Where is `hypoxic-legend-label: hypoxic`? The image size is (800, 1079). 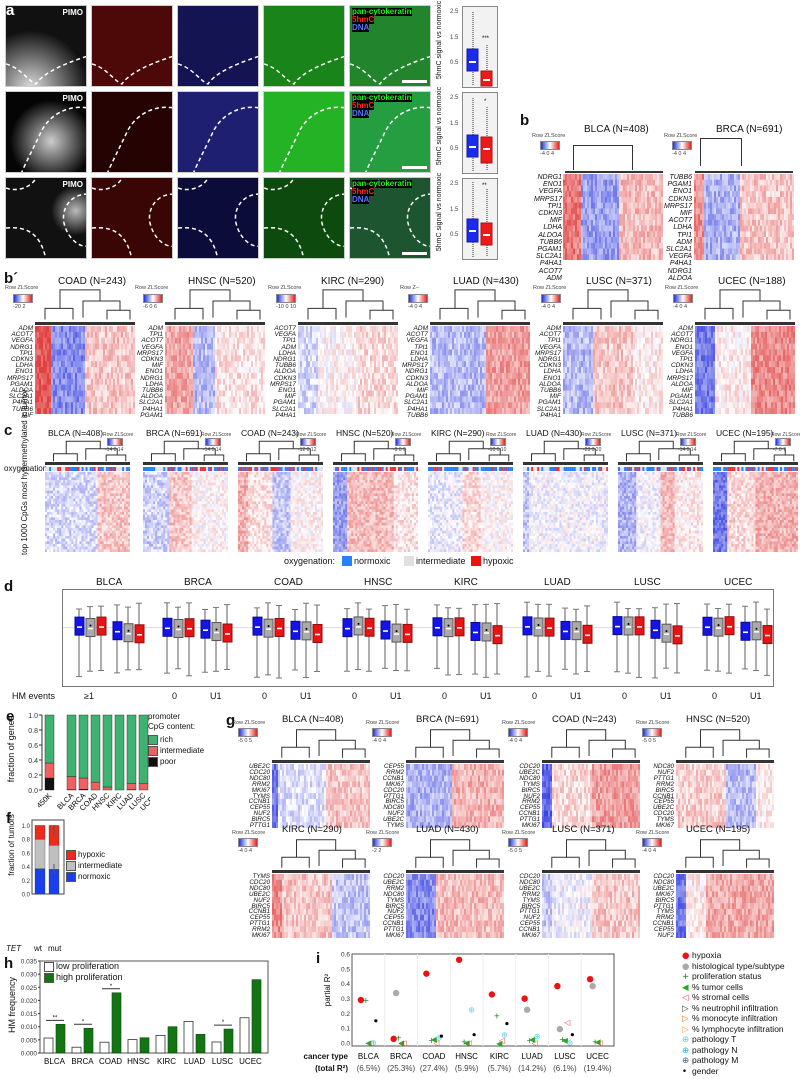 hypoxic-legend-label: hypoxic is located at coordinates (91, 854).